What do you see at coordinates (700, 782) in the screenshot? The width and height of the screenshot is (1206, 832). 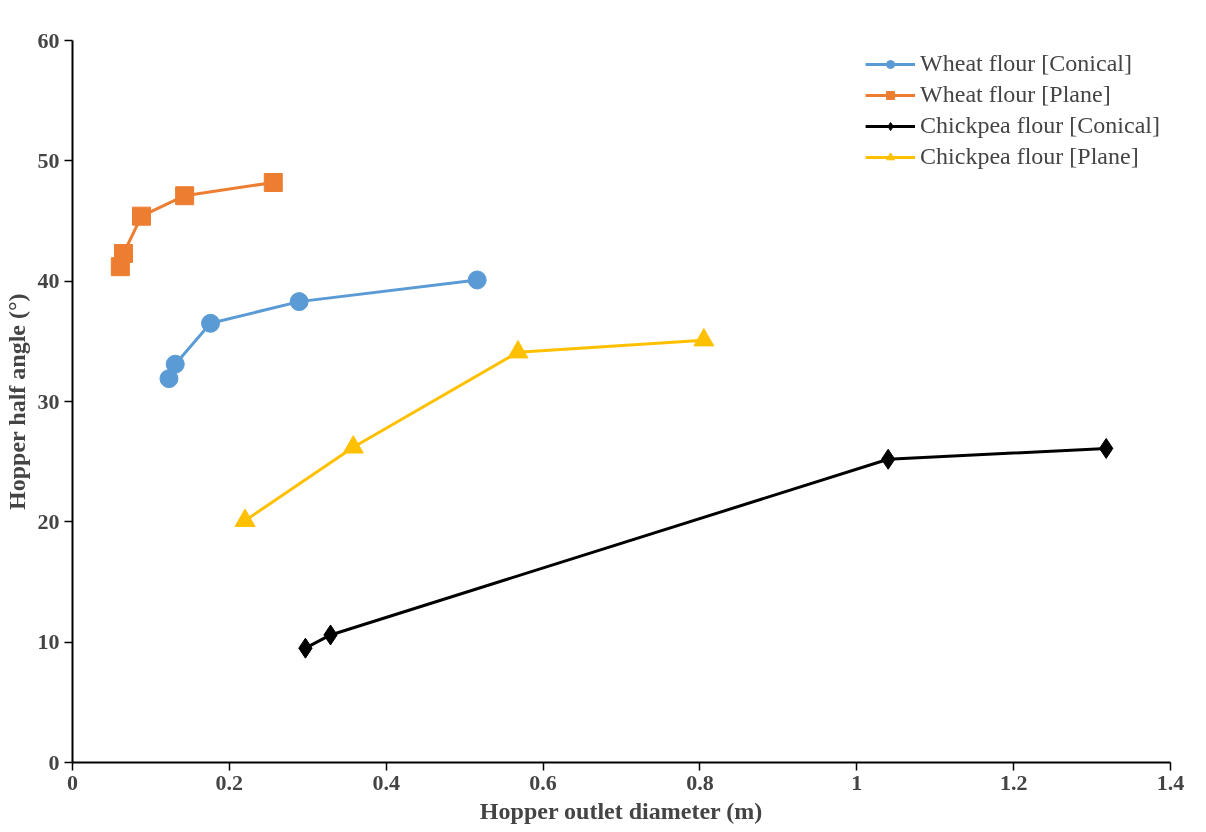 I see `x-tick-label: 0.8` at bounding box center [700, 782].